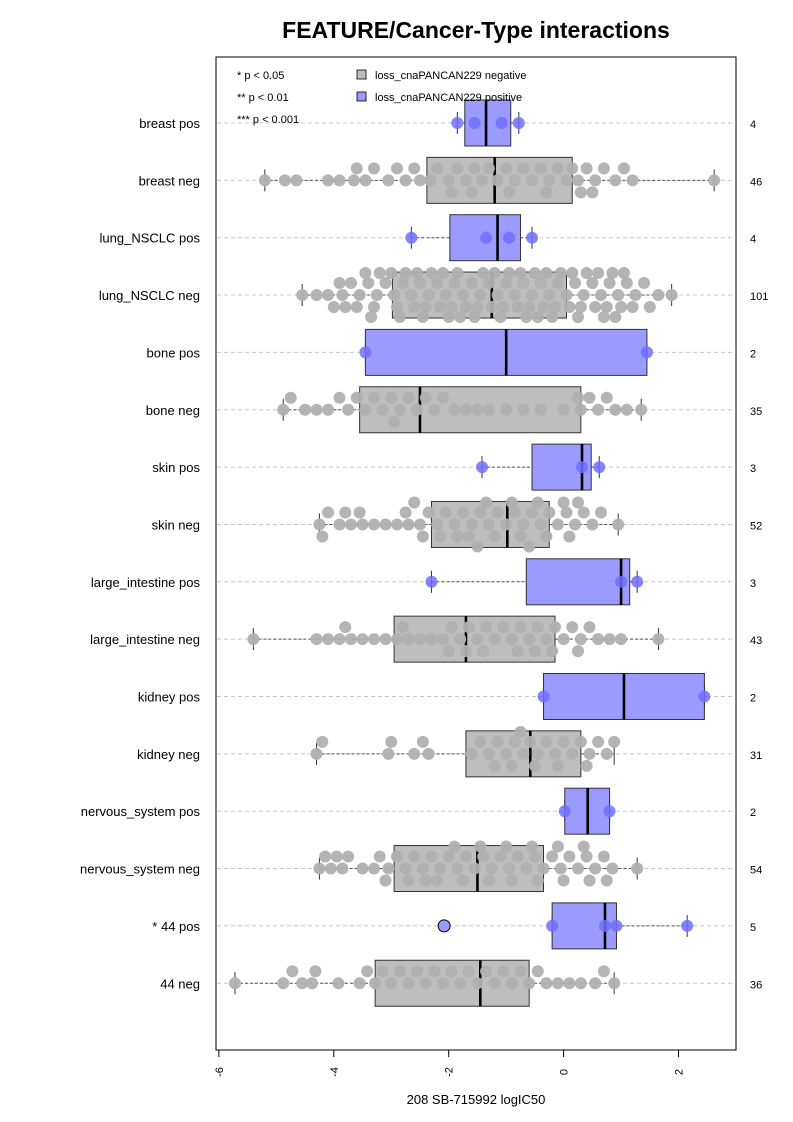  Describe the element at coordinates (756, 756) in the screenshot. I see `count-label: 31` at that location.